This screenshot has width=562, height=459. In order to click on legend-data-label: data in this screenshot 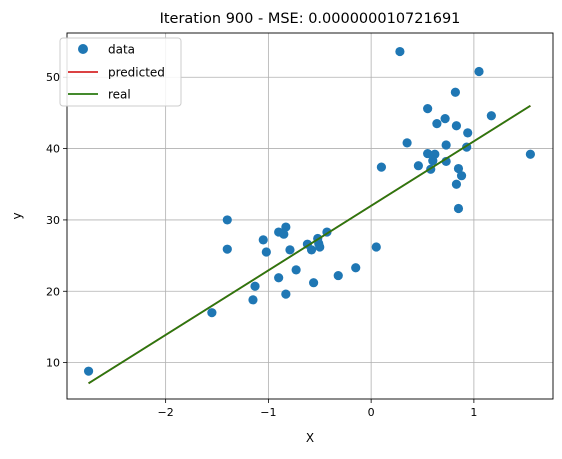, I will do `click(121, 50)`.